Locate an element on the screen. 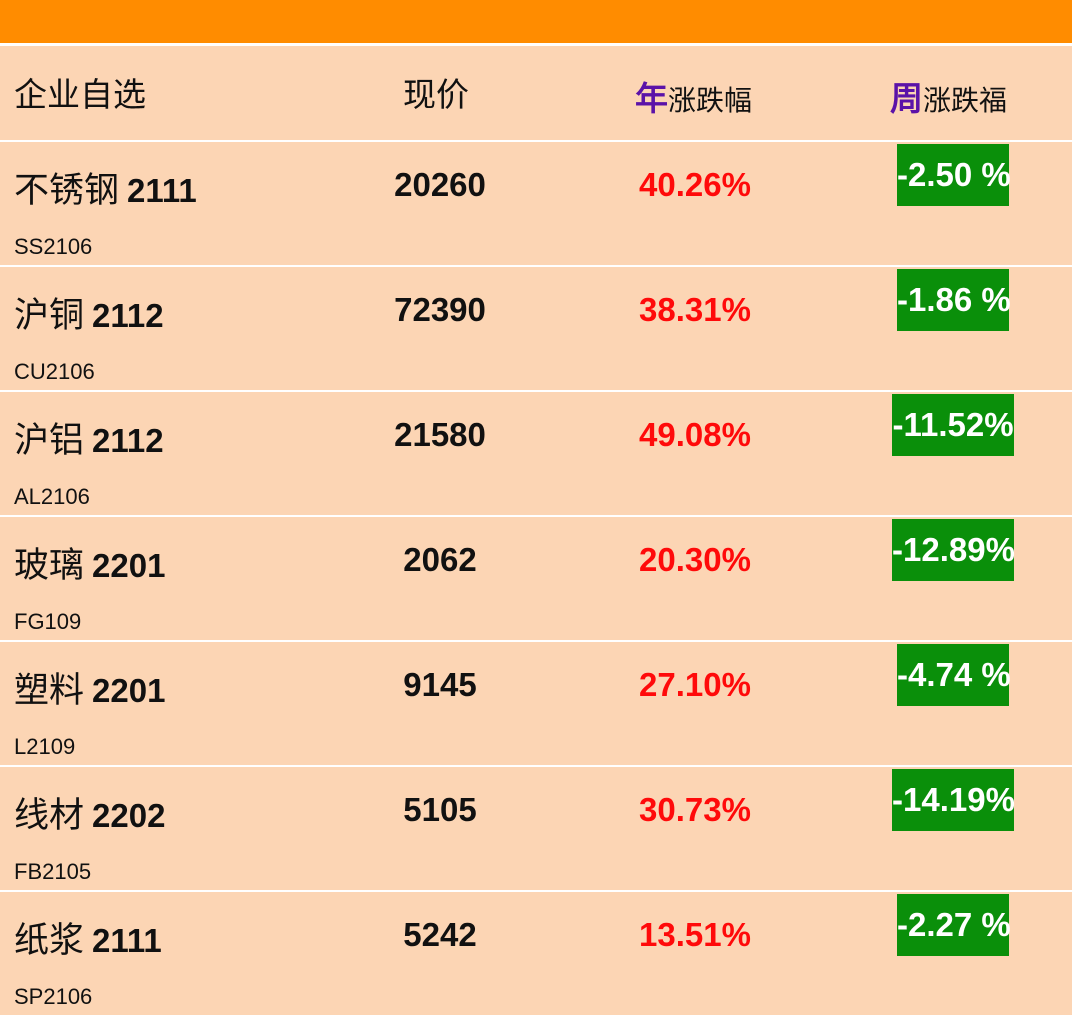 The width and height of the screenshot is (1080, 1015). price-cell: 5105 is located at coordinates (440, 828).